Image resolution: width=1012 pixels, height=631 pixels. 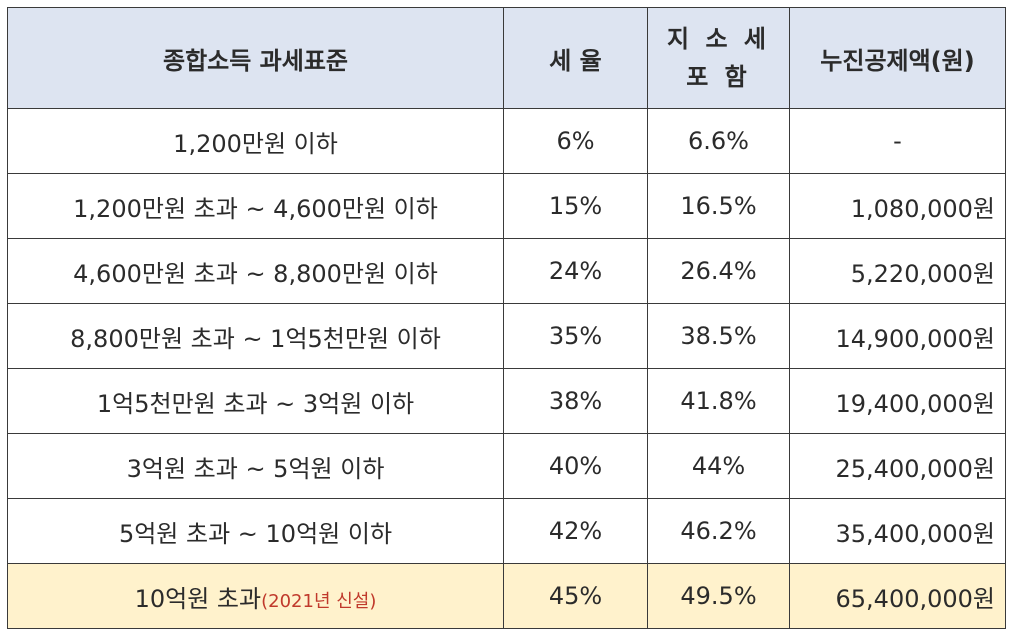 I want to click on table-row: 3억원 초과 ~ 5억원 이하 40% 44% 25,400,000원, so click(x=506, y=466).